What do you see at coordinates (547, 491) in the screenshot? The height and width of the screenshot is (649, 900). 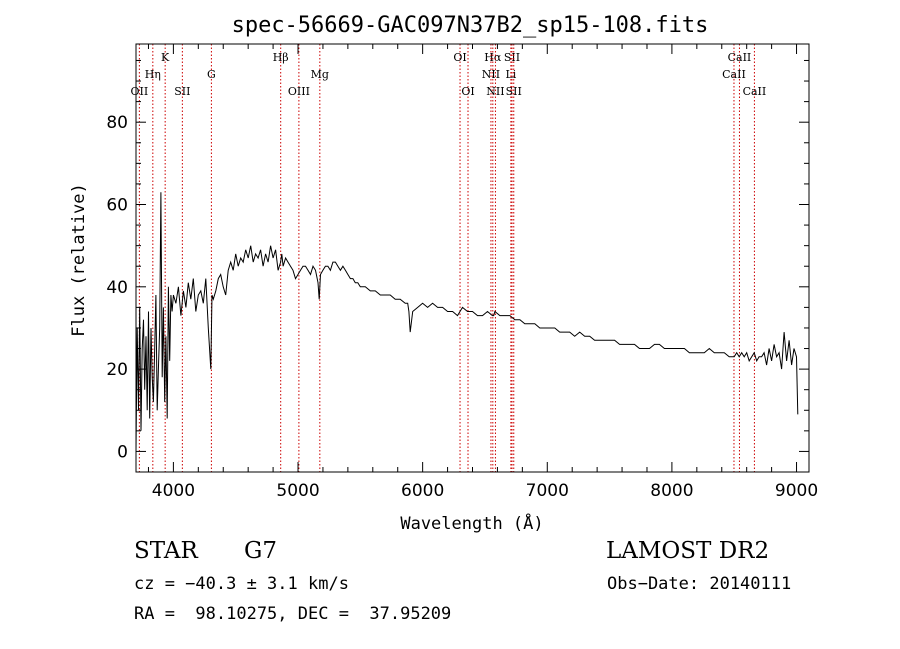 I see `x-tick-label: 7000` at bounding box center [547, 491].